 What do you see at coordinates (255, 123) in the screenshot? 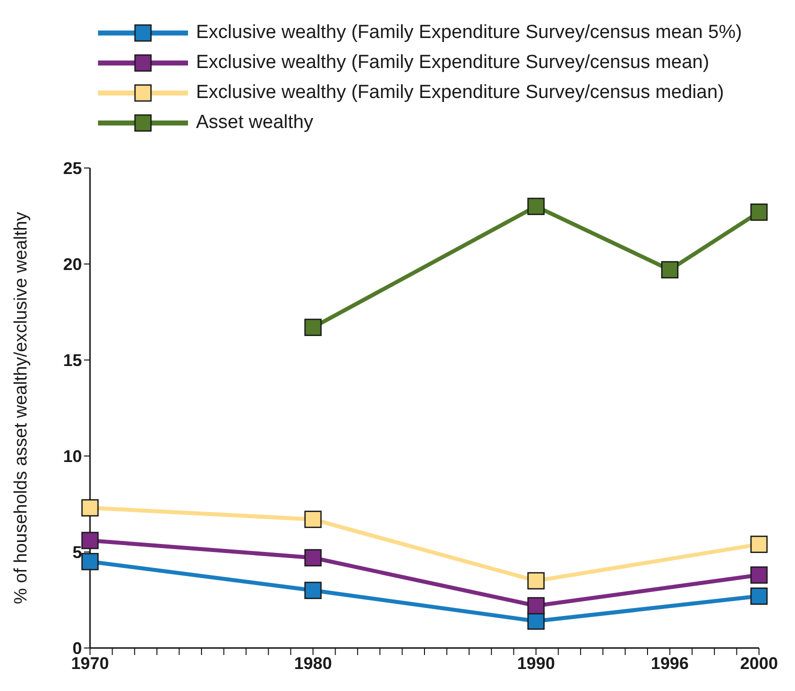
I see `legend-label: Asset wealthy` at bounding box center [255, 123].